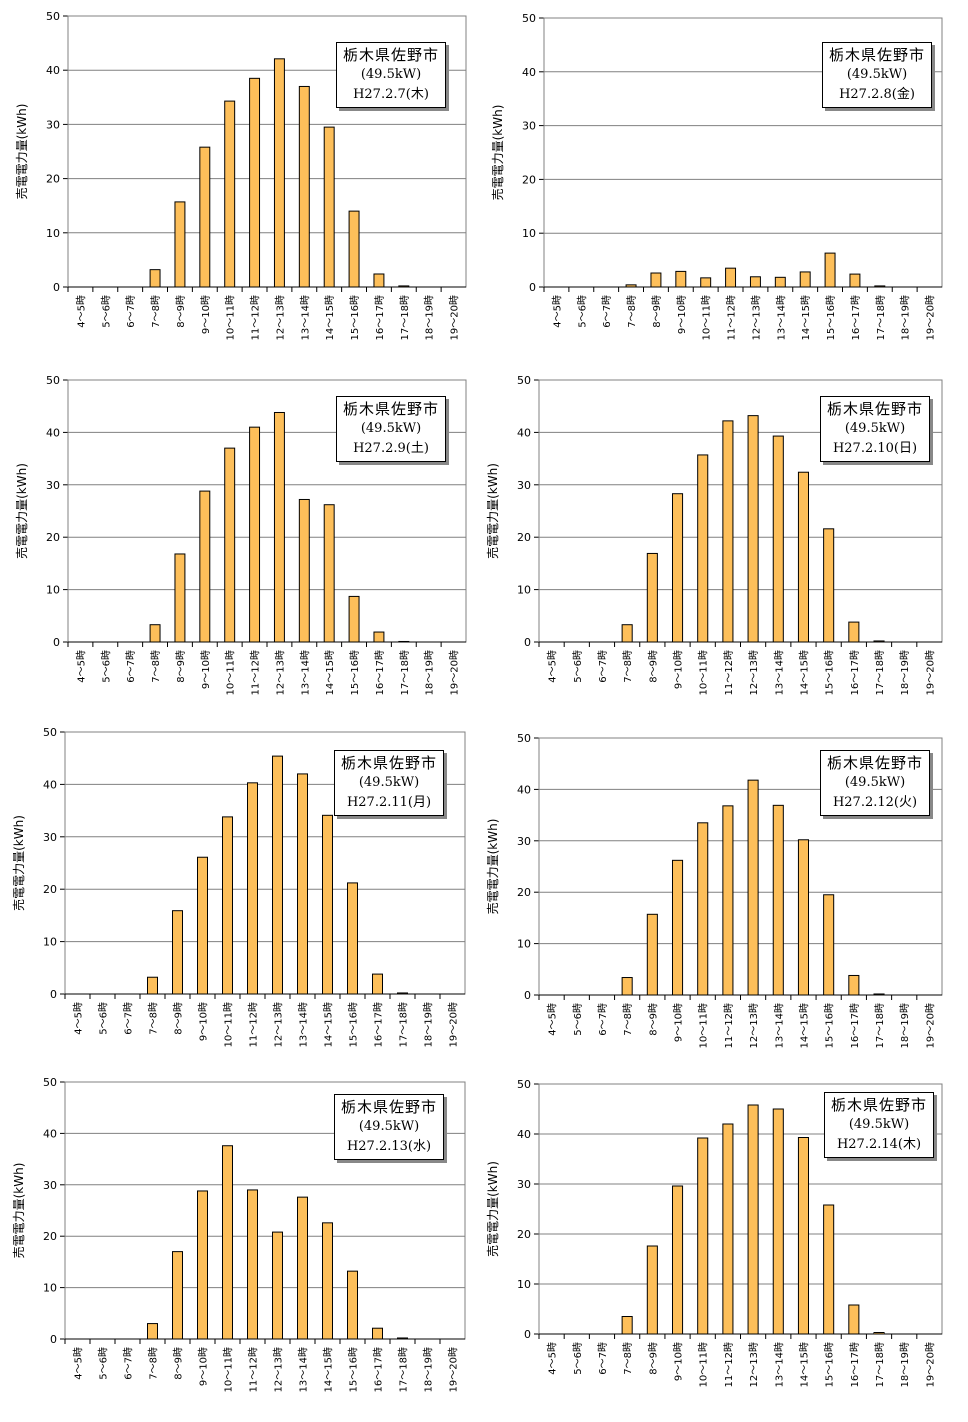 Image resolution: width=968 pixels, height=1422 pixels. What do you see at coordinates (391, 94) in the screenshot?
I see `date-label: H27.2.7(木)` at bounding box center [391, 94].